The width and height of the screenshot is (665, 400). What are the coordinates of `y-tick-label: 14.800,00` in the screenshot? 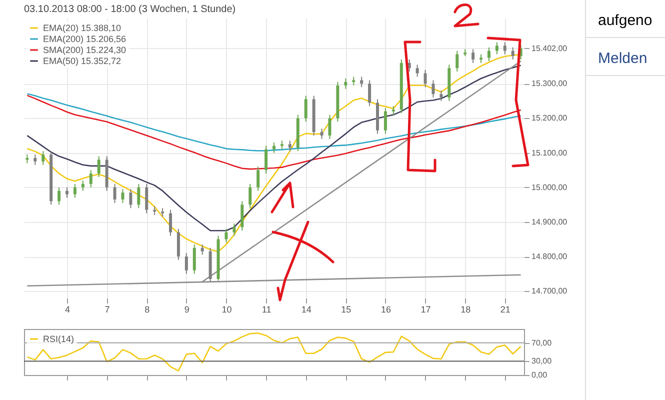 It's located at (550, 257).